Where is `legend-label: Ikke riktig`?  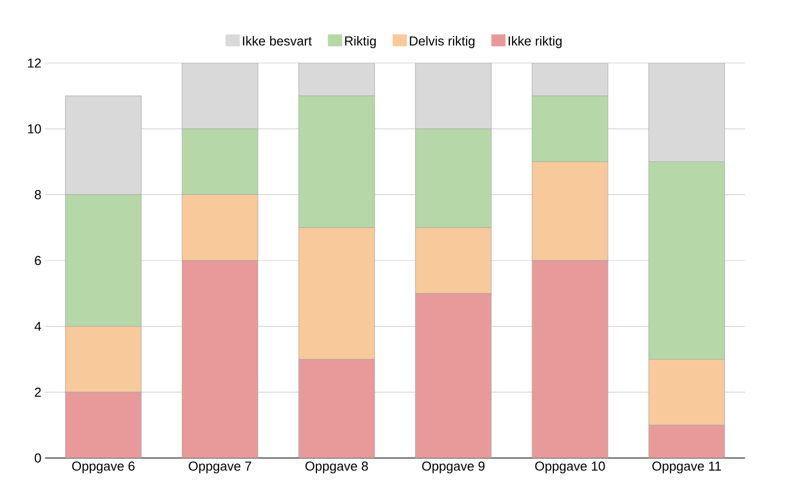 legend-label: Ikke riktig is located at coordinates (535, 42).